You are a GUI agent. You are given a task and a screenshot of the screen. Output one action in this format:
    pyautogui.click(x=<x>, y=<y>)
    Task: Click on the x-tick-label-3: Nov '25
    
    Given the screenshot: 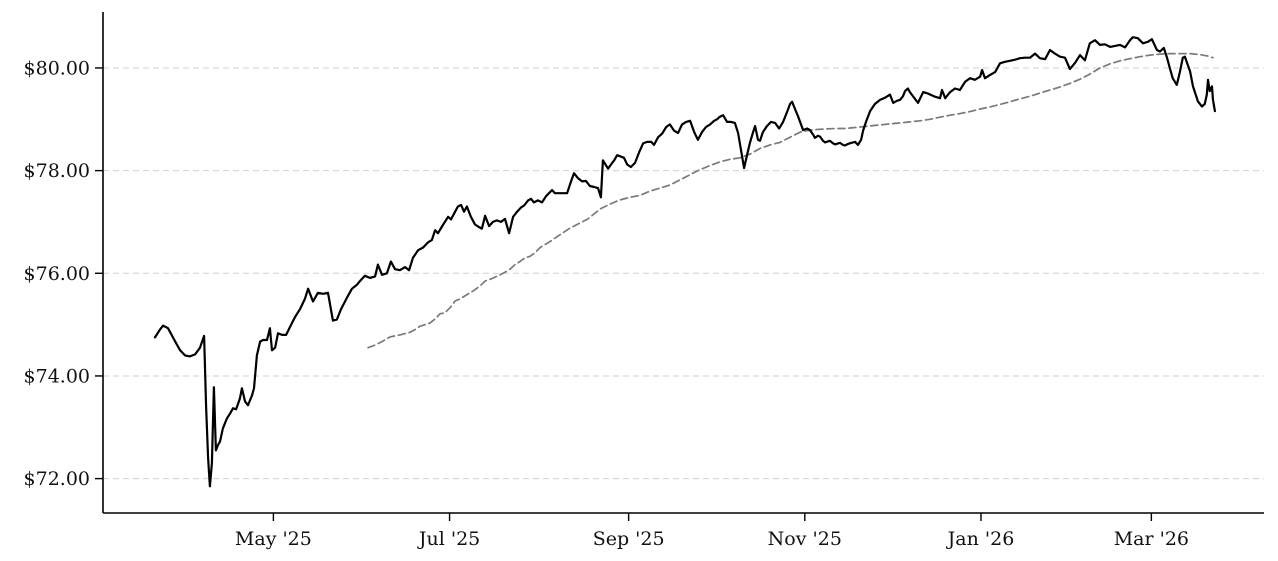 What is the action you would take?
    pyautogui.click(x=805, y=539)
    